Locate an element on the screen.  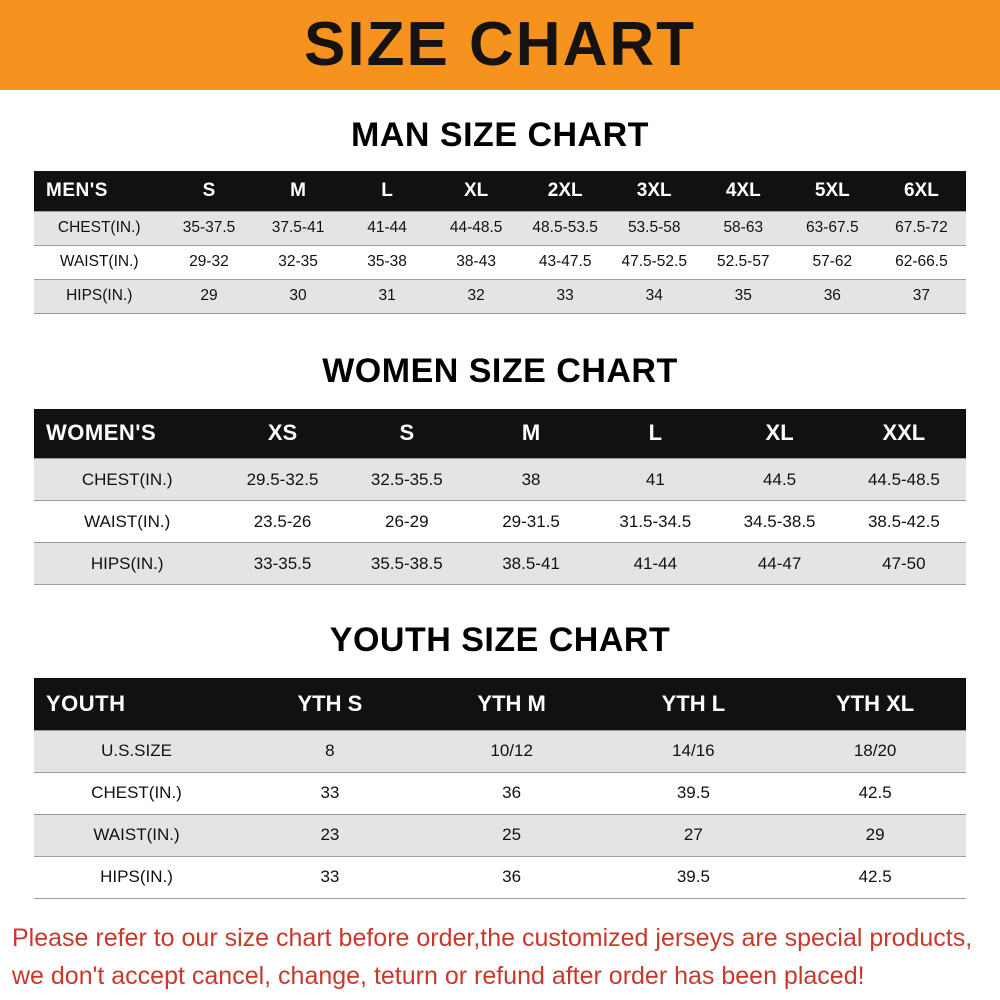
size-chart-banner: SIZE CHART is located at coordinates (500, 45).